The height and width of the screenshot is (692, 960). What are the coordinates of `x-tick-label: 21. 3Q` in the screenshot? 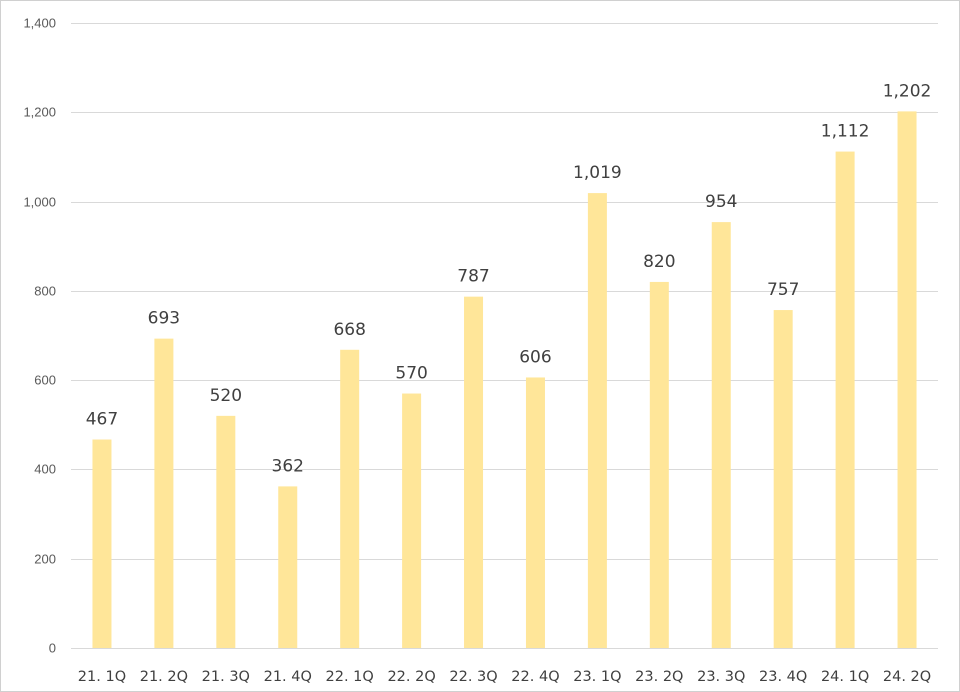 It's located at (226, 677).